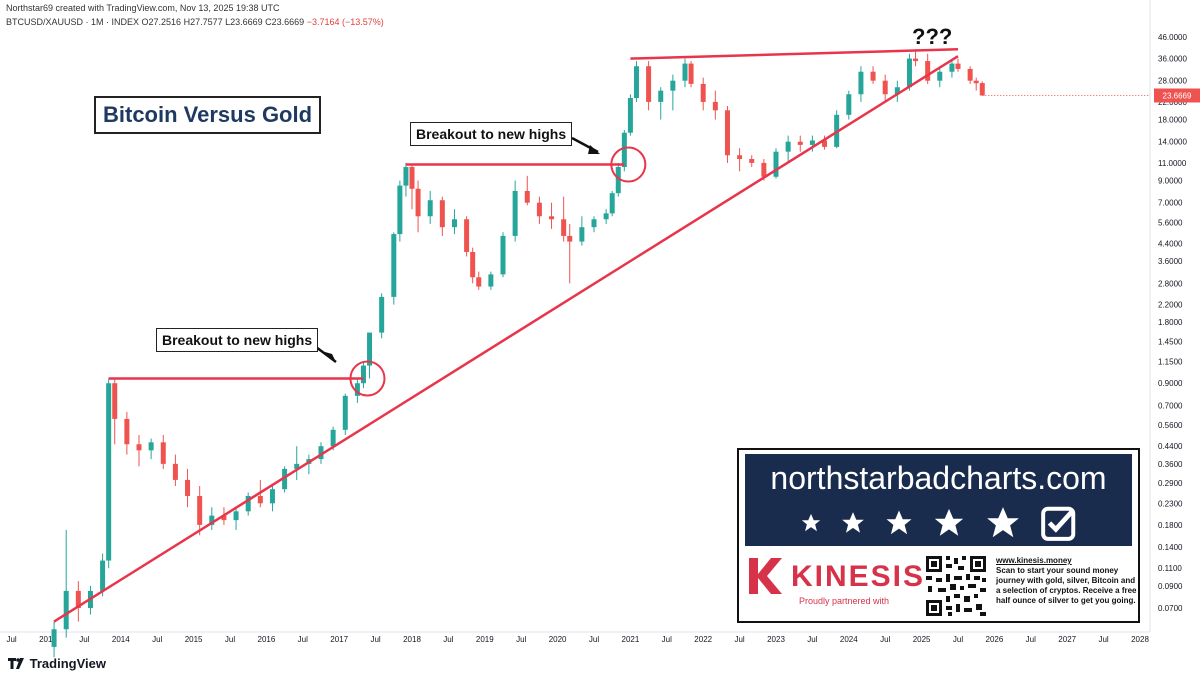 This screenshot has width=1200, height=682. Describe the element at coordinates (1170, 547) in the screenshot. I see `y-tick-label: 0.1400` at that location.